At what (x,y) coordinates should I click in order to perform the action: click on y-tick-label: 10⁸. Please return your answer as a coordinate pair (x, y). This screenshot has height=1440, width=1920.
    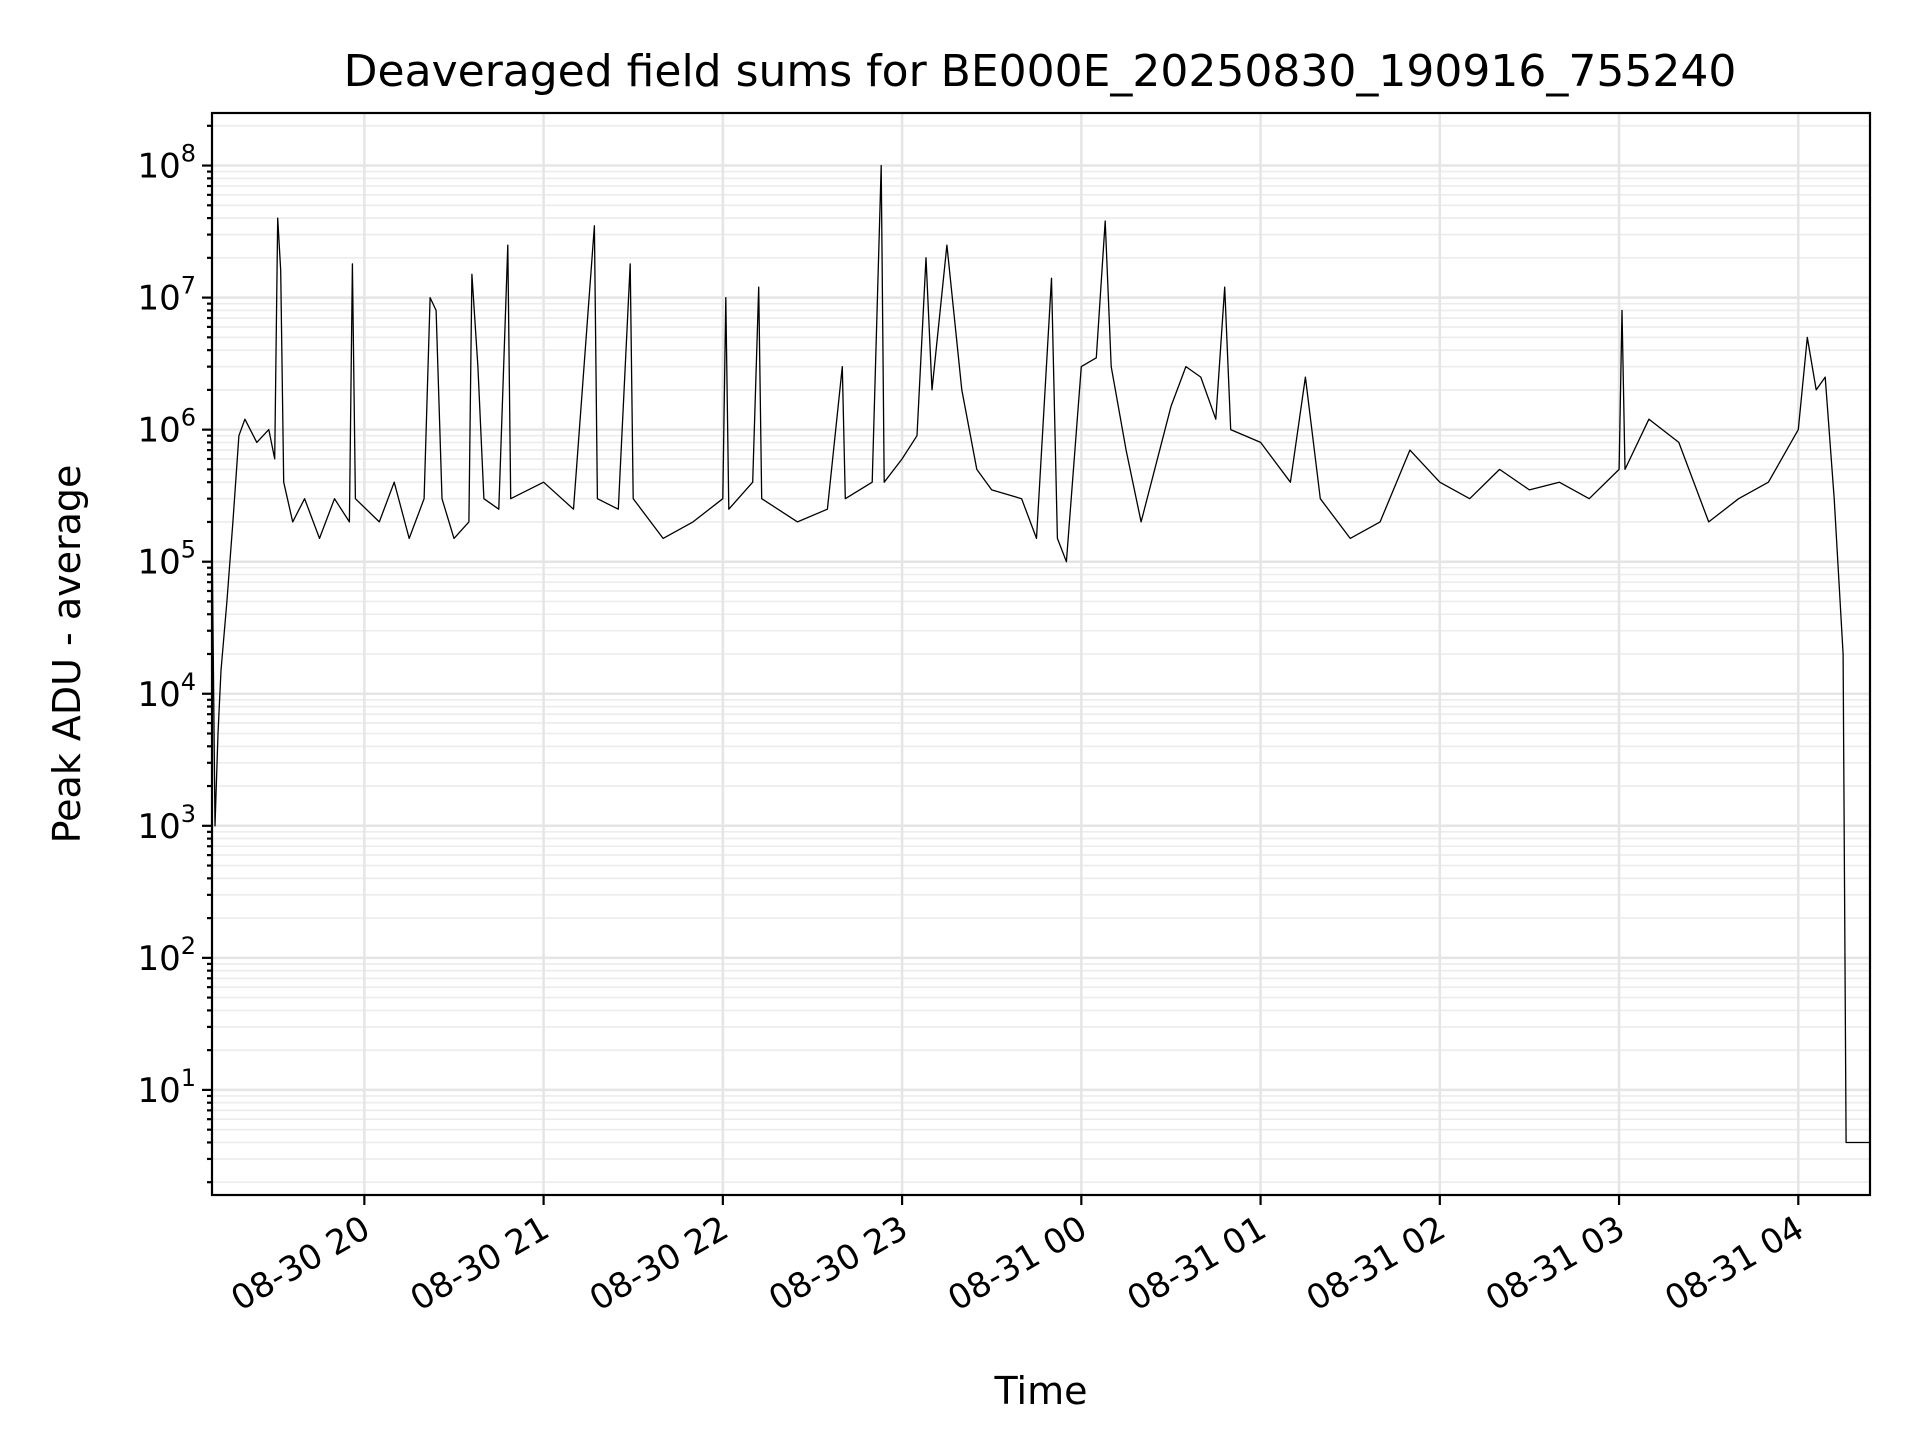
    Looking at the image, I should click on (166, 163).